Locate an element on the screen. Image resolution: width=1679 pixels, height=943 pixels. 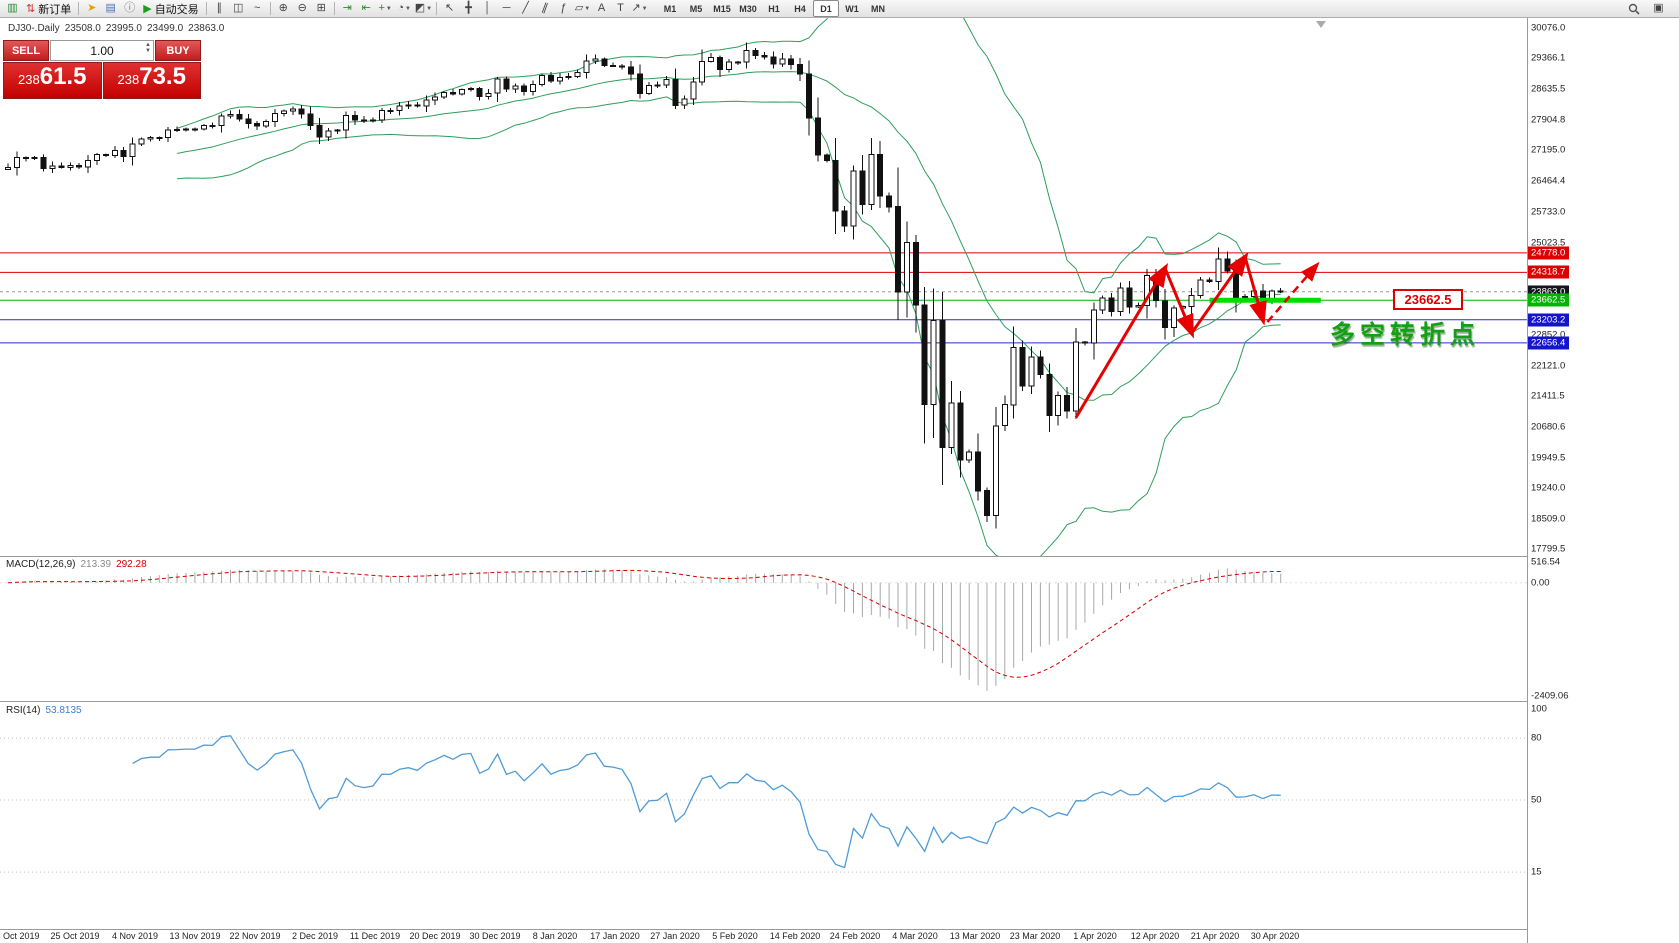
price-axis-label: 17799.5 is located at coordinates (1548, 549).